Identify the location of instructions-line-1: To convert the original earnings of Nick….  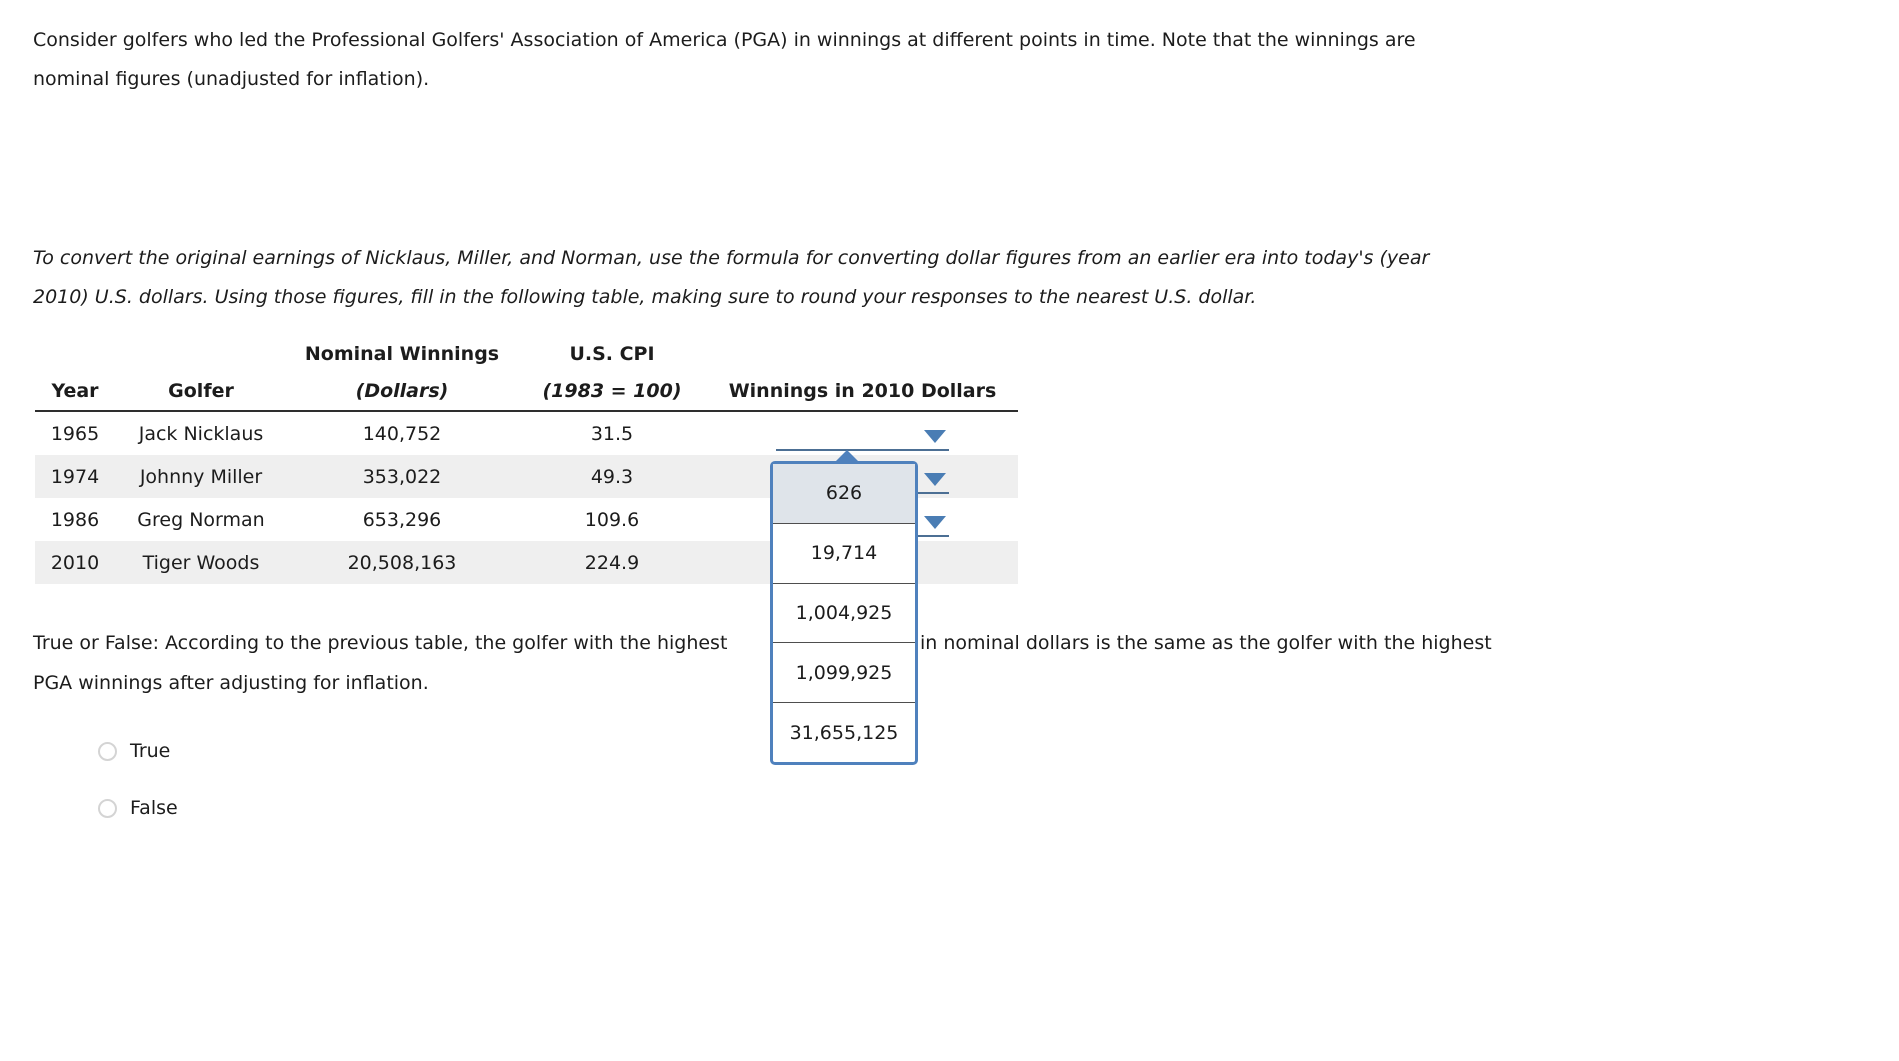
(731, 258).